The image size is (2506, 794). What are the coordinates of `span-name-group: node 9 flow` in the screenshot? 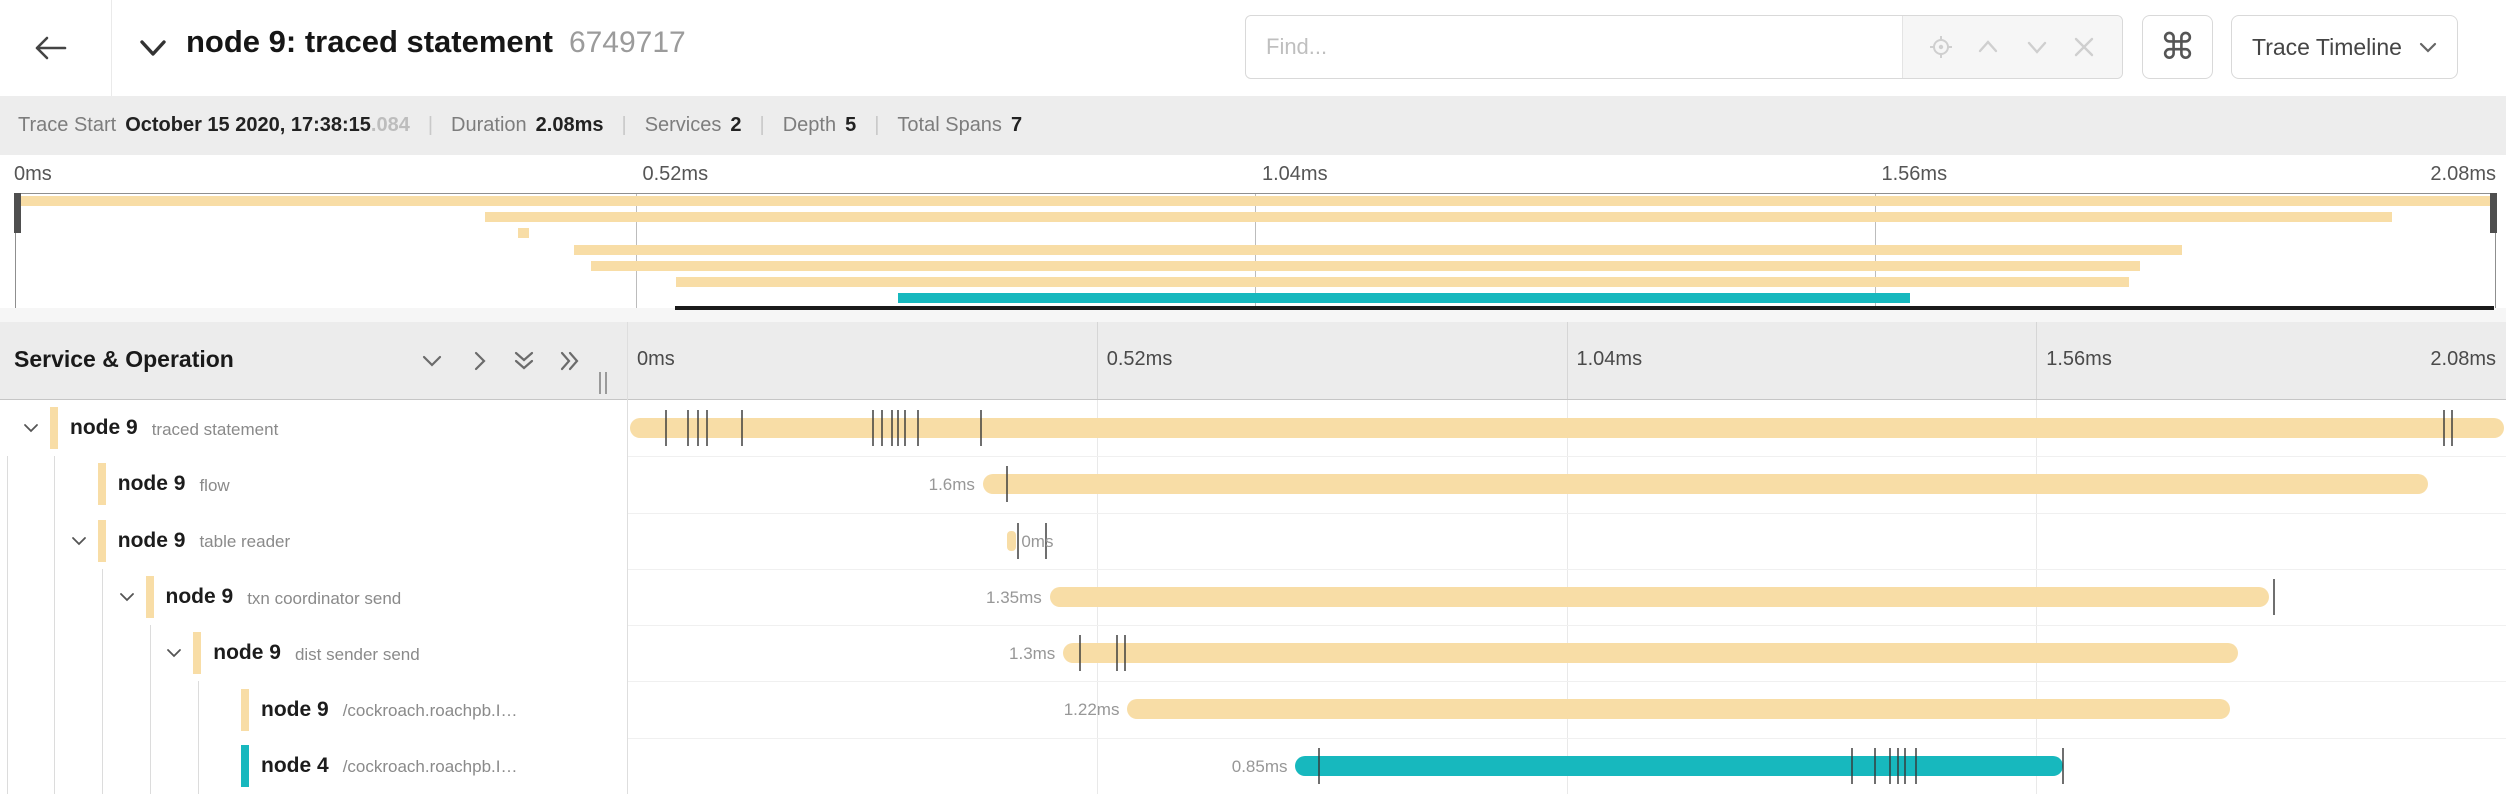 It's located at (174, 484).